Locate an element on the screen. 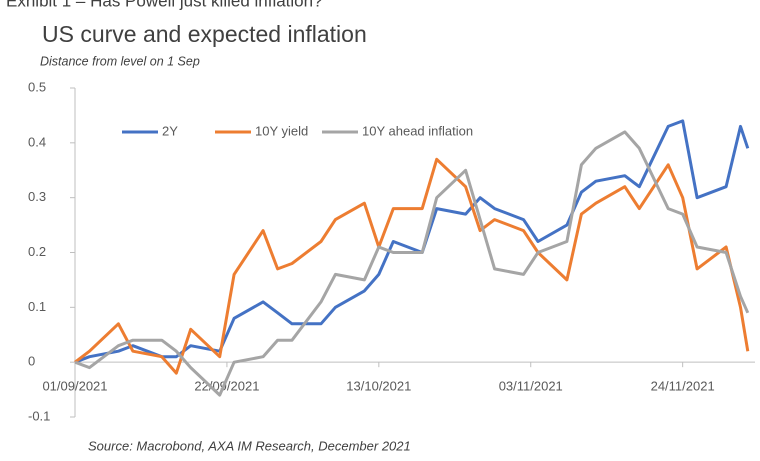 The image size is (760, 461). x-tick-label: 03/11/2021 is located at coordinates (531, 386).